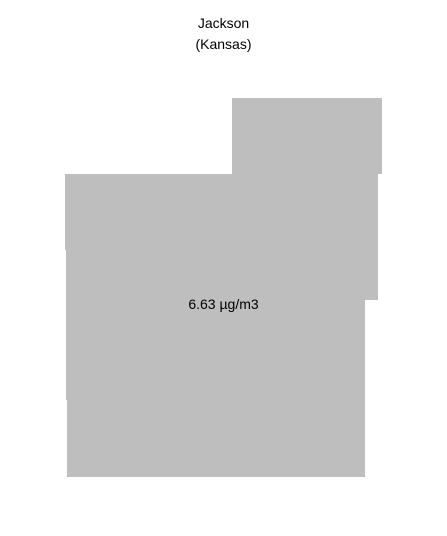  What do you see at coordinates (223, 23) in the screenshot?
I see `county-name: Jackson` at bounding box center [223, 23].